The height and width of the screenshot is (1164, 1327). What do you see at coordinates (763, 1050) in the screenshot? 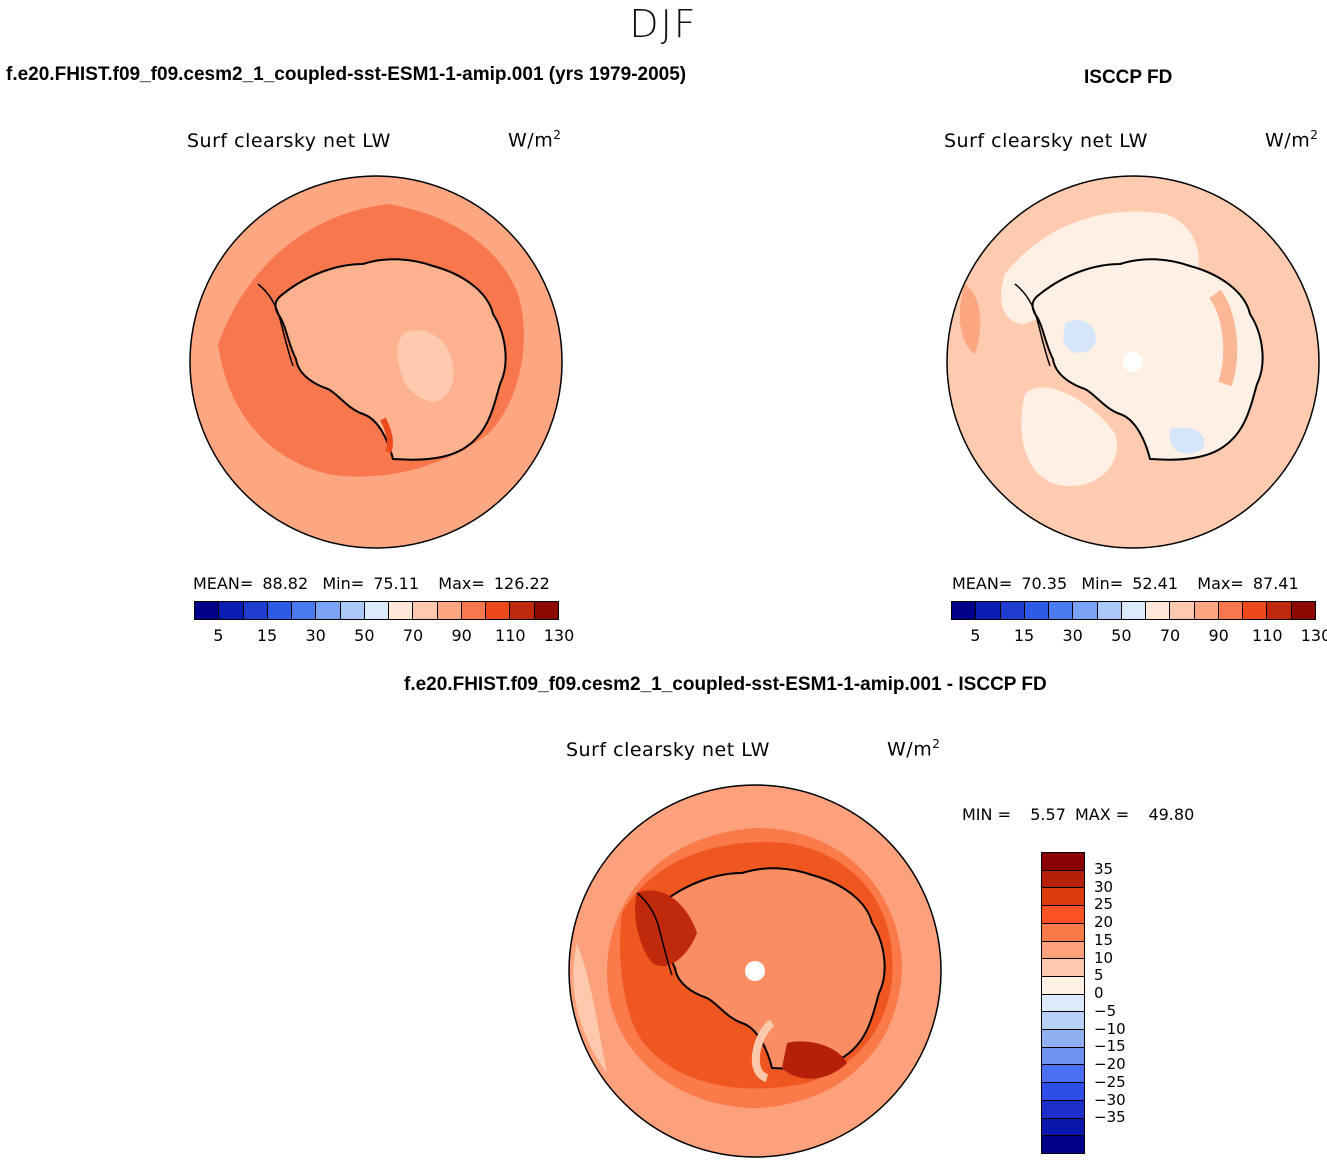
I see `diff-light-streak` at bounding box center [763, 1050].